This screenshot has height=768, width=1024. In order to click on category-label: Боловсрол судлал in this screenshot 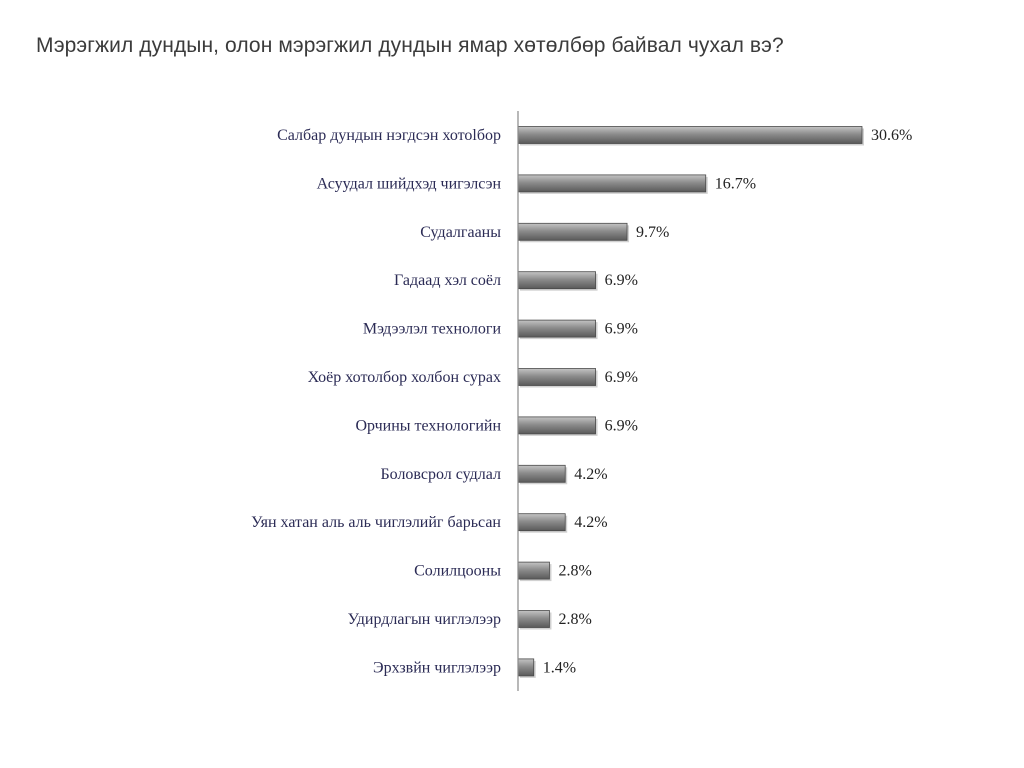, I will do `click(440, 474)`.